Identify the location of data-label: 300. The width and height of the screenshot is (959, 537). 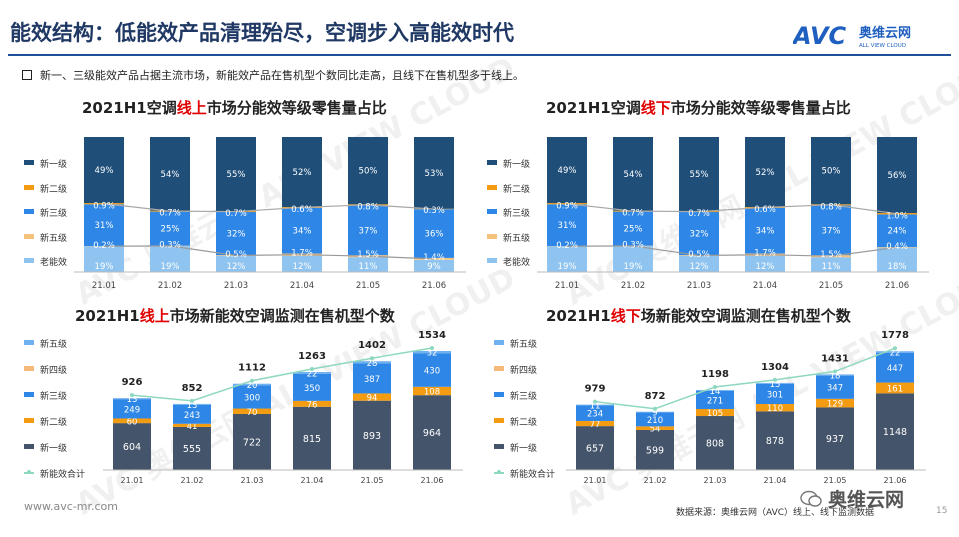
(252, 398).